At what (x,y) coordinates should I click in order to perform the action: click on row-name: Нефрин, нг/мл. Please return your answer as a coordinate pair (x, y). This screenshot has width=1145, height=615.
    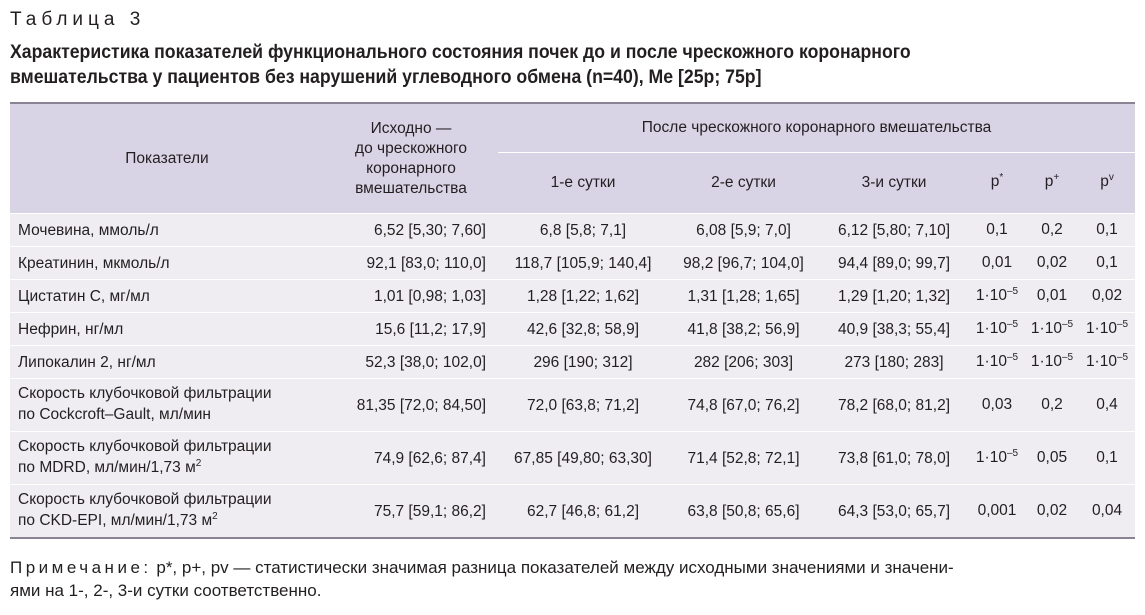
    Looking at the image, I should click on (167, 329).